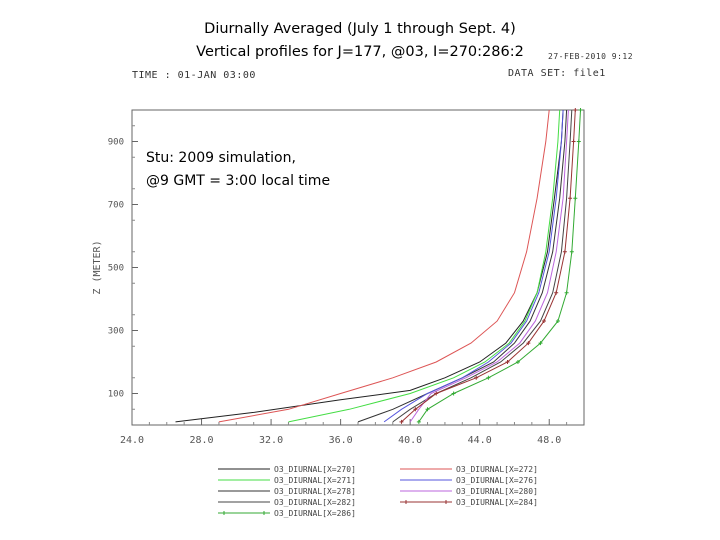 This screenshot has width=720, height=540. What do you see at coordinates (132, 440) in the screenshot?
I see `x-tick-label: 24.0` at bounding box center [132, 440].